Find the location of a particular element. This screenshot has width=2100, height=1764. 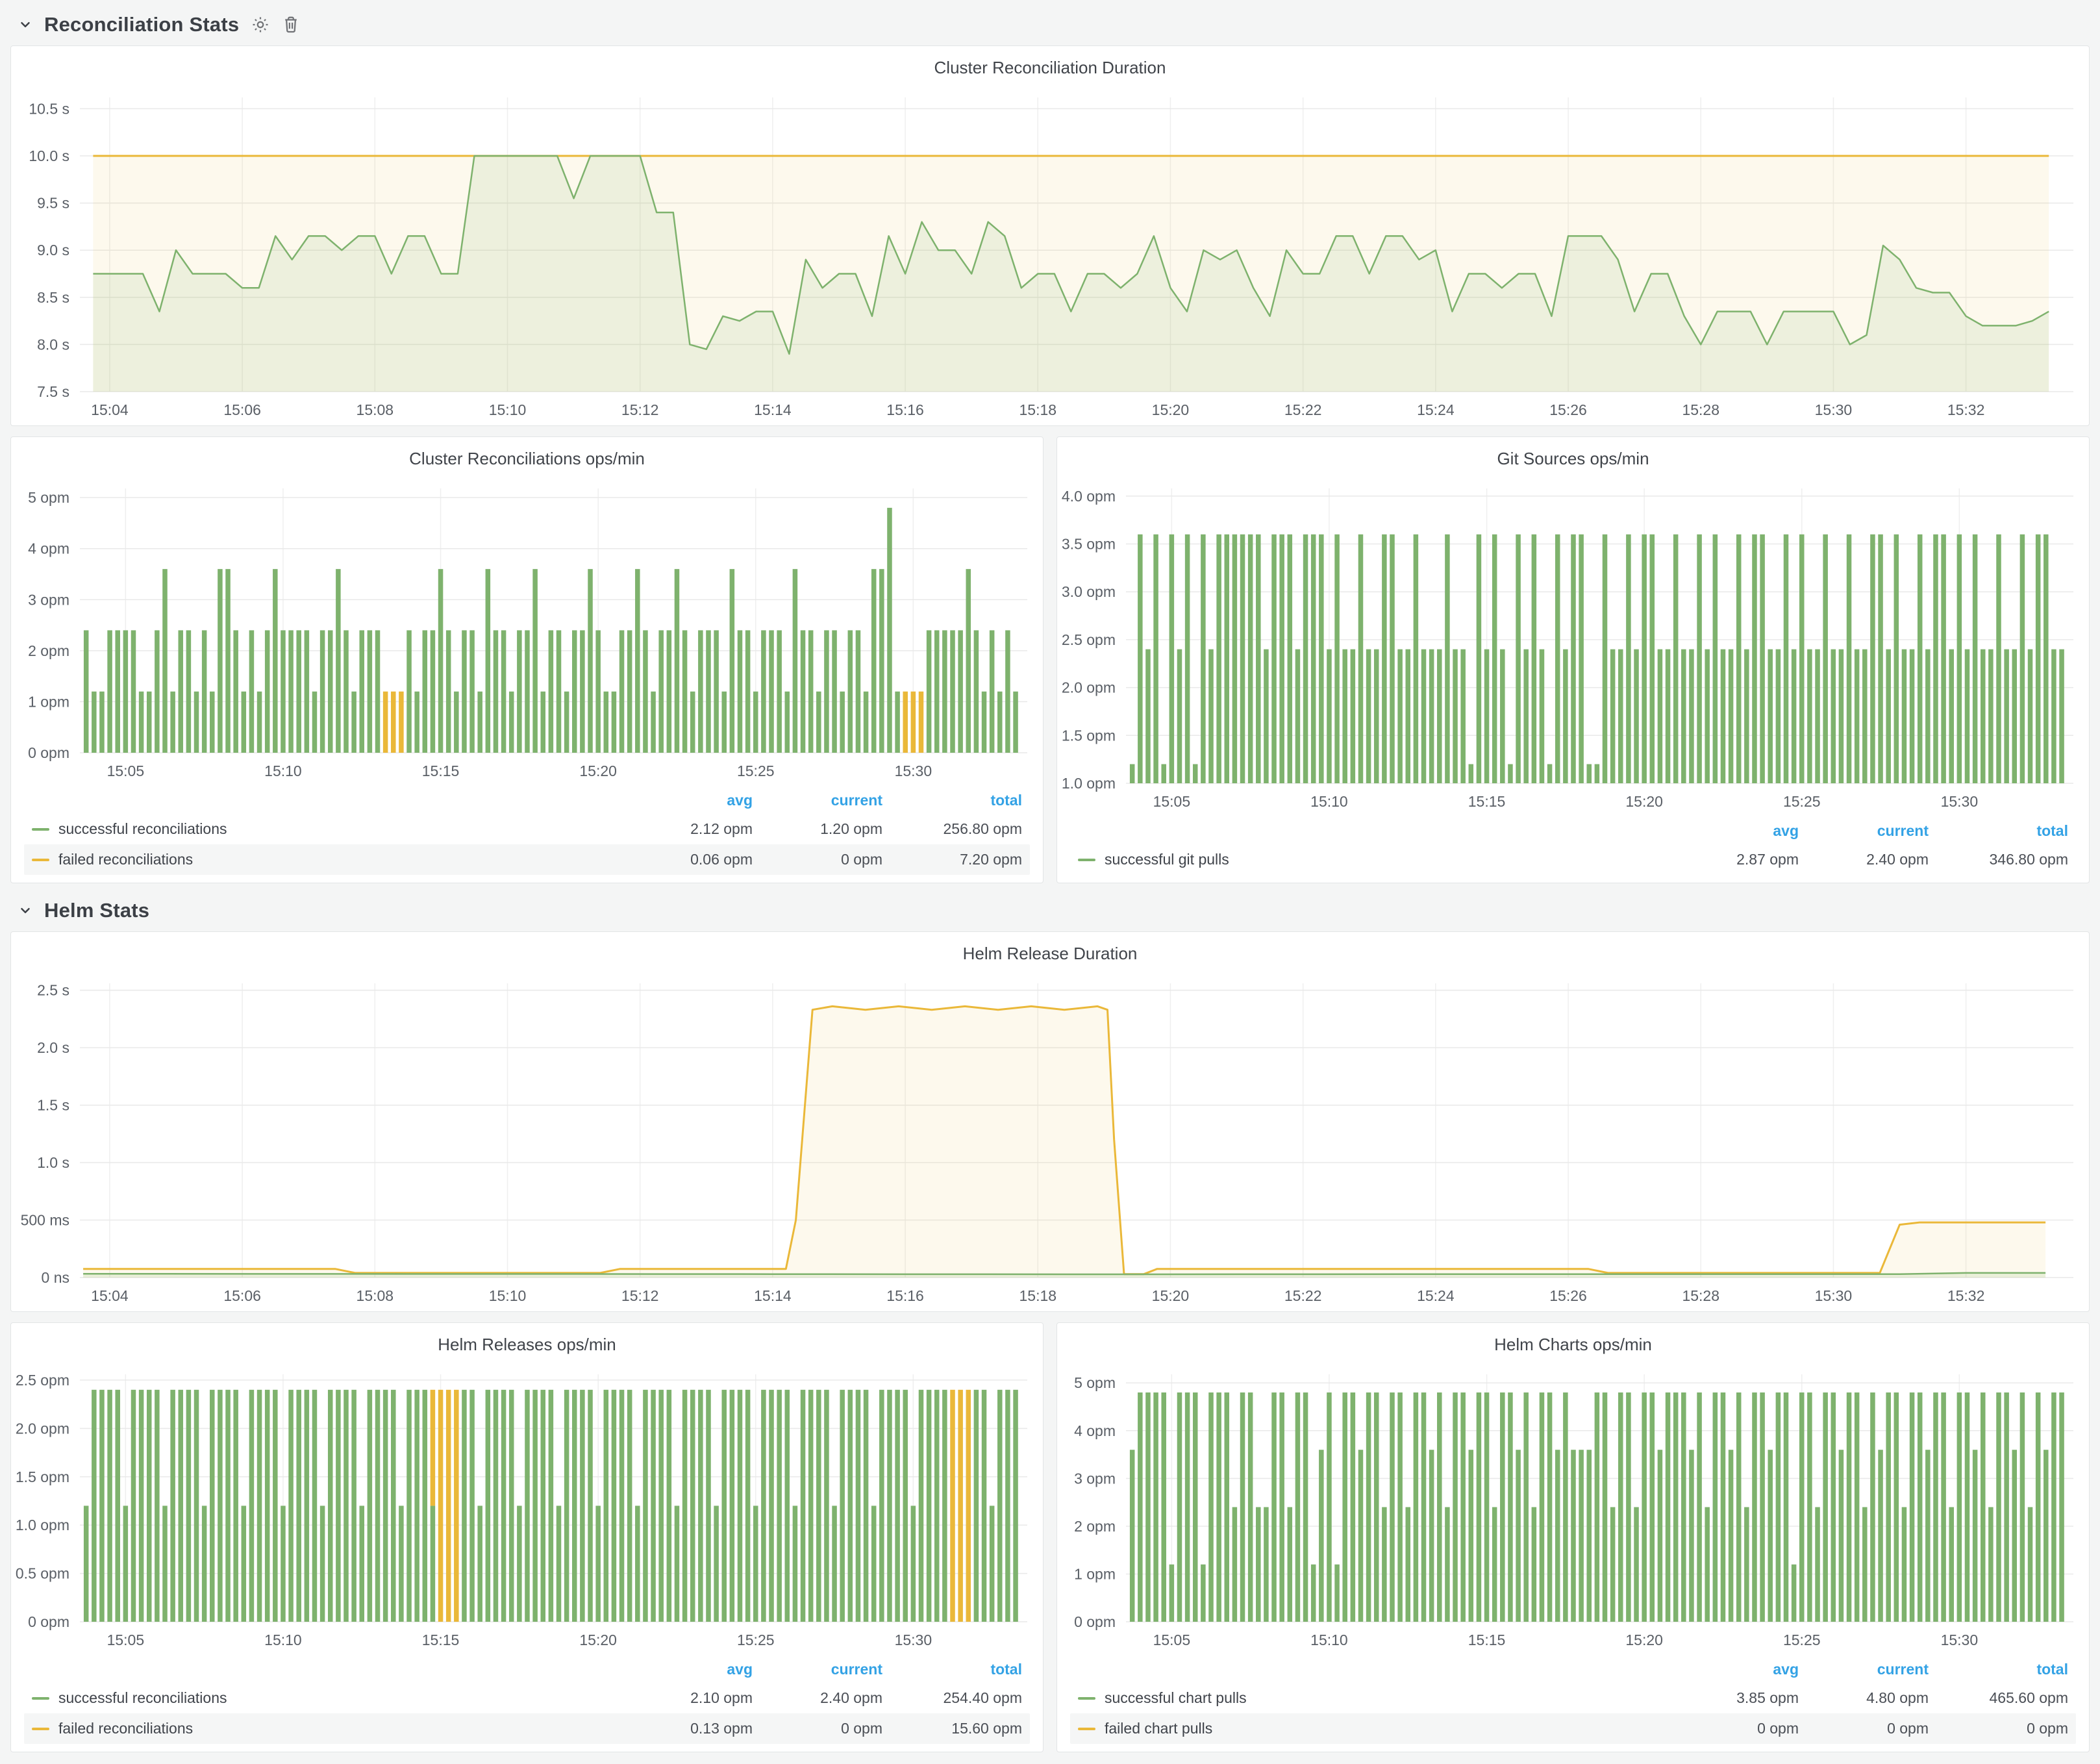

legend-stat-current: 4.80 opm is located at coordinates (1897, 1698).